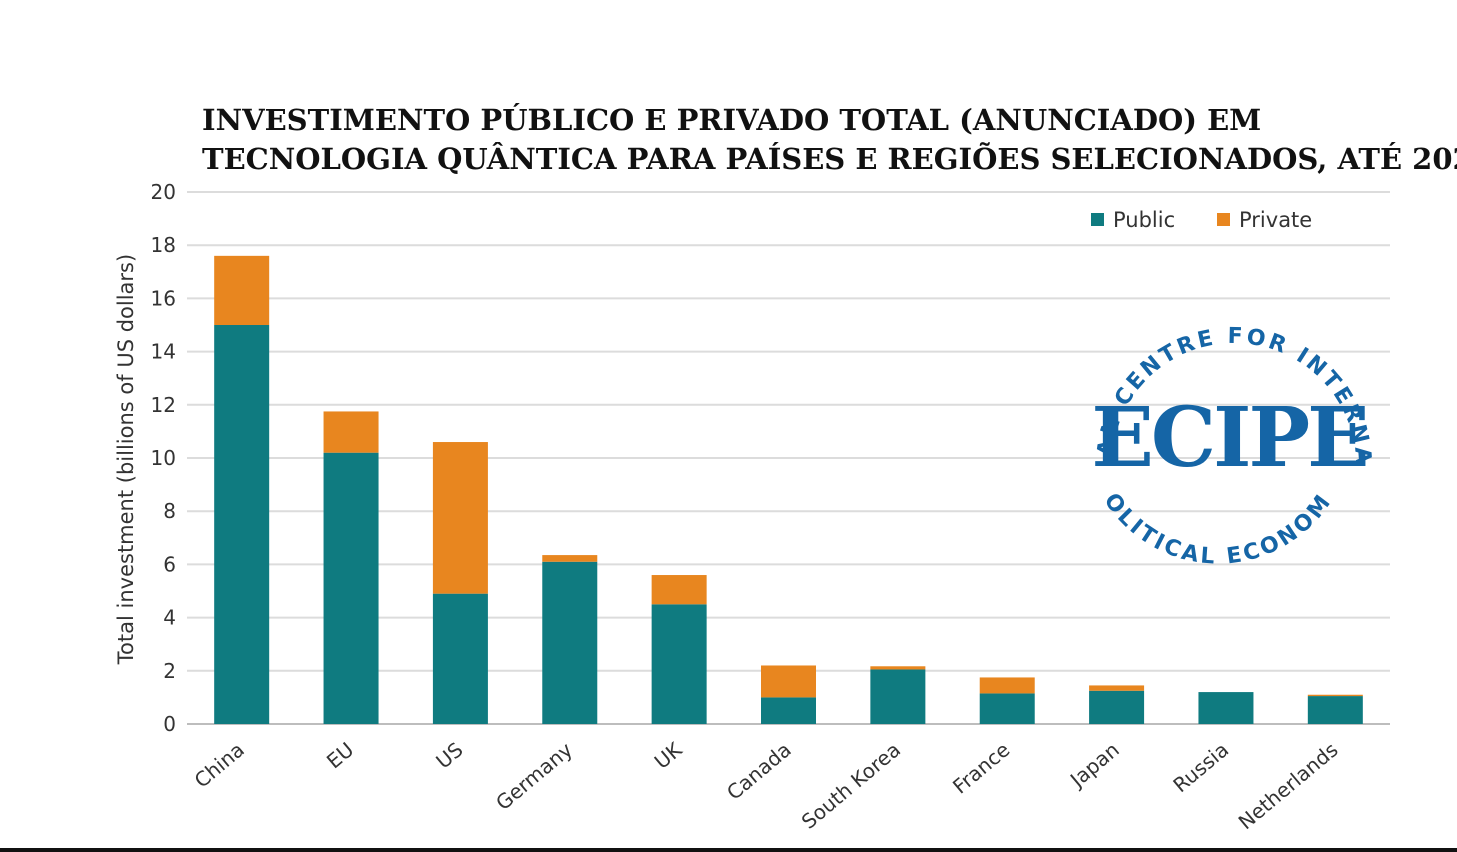  I want to click on y-tick-label: 14, so click(163, 352).